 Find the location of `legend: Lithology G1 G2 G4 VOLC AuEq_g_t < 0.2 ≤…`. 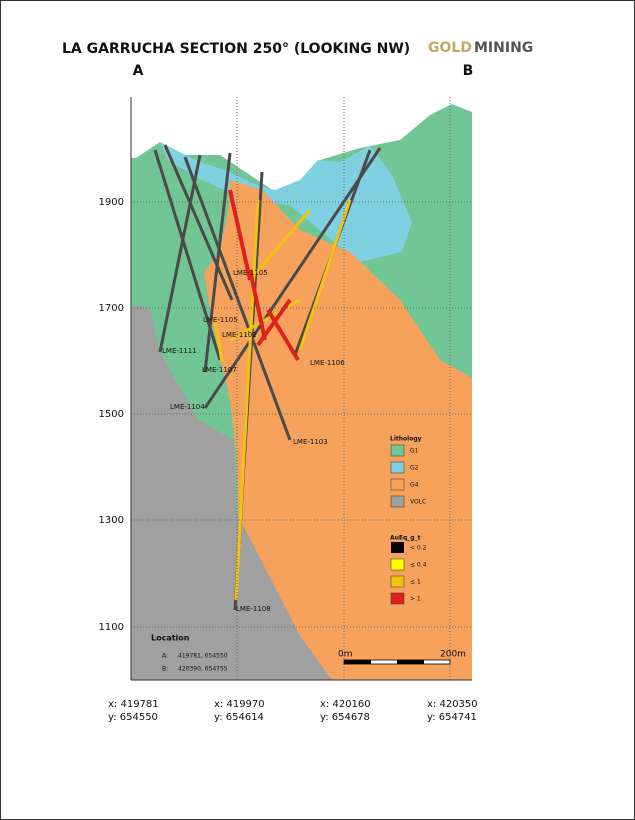

legend: Lithology G1 G2 G4 VOLC AuEq_g_t < 0.2 ≤… is located at coordinates (408, 520).